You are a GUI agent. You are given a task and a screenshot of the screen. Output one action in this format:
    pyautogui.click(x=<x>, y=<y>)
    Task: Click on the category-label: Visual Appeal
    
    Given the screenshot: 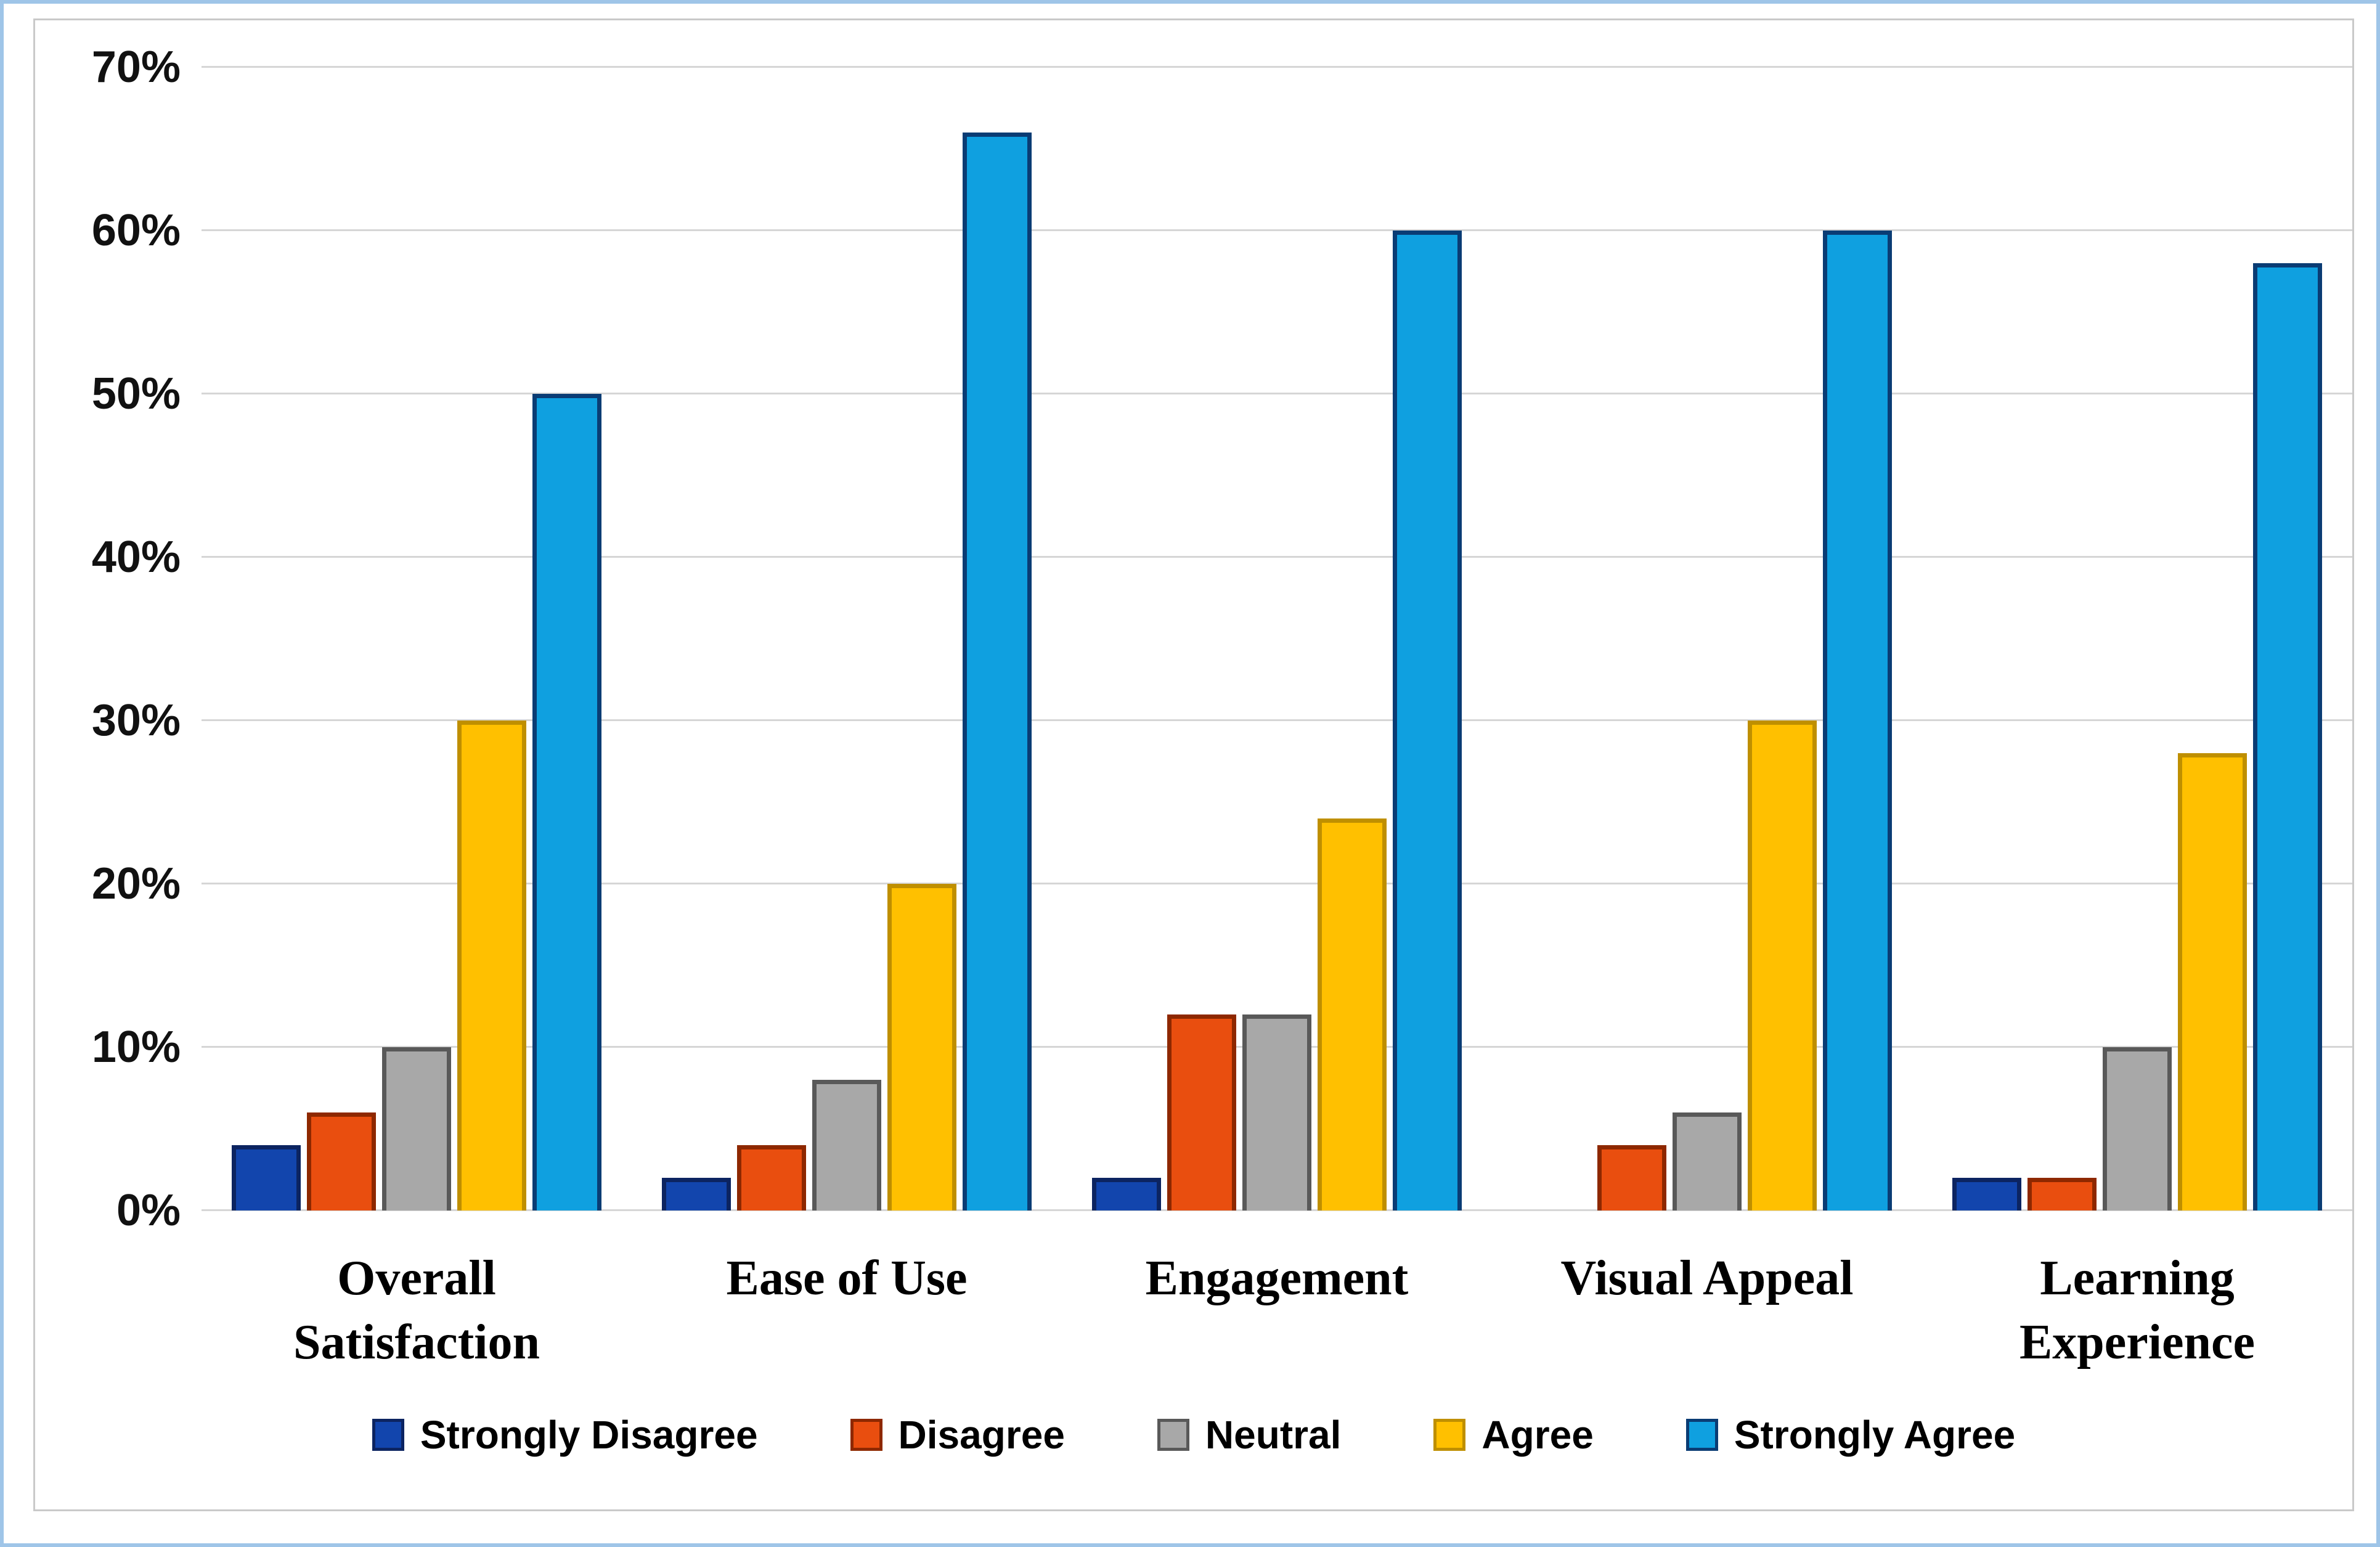 What is the action you would take?
    pyautogui.click(x=1707, y=1278)
    